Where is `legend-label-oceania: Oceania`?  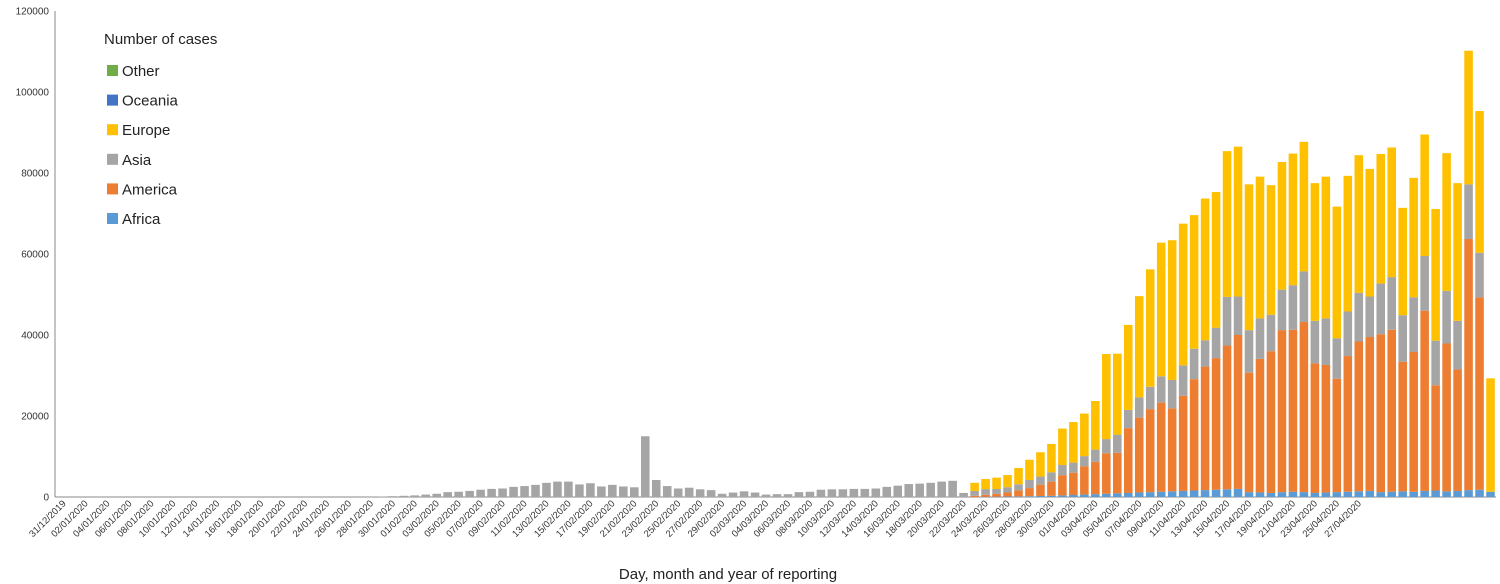
legend-label-oceania: Oceania is located at coordinates (150, 101).